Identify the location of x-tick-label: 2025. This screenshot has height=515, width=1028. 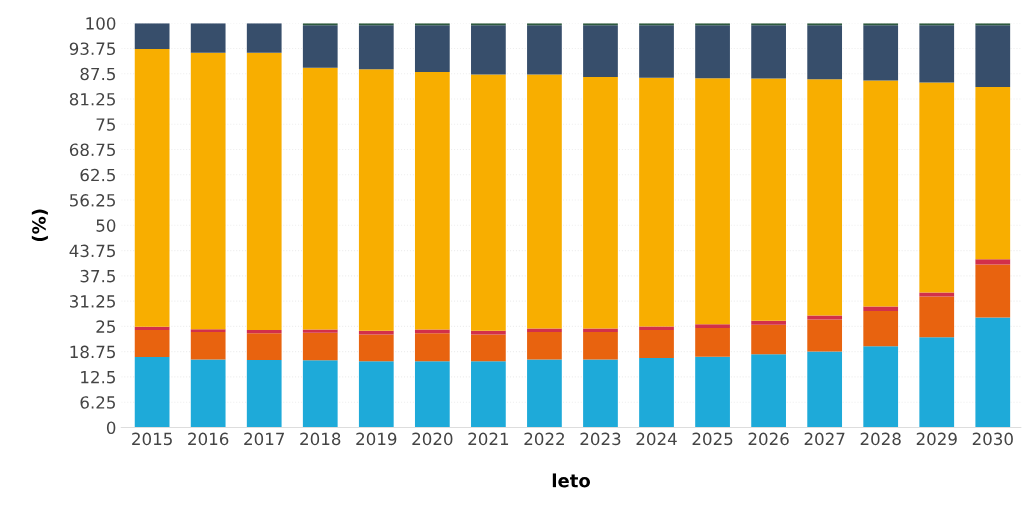
(712, 439).